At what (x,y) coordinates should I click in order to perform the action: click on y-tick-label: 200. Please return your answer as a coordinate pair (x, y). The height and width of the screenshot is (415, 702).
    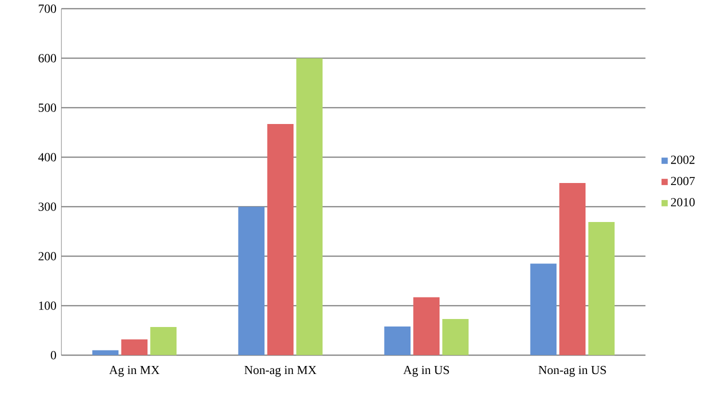
    Looking at the image, I should click on (47, 256).